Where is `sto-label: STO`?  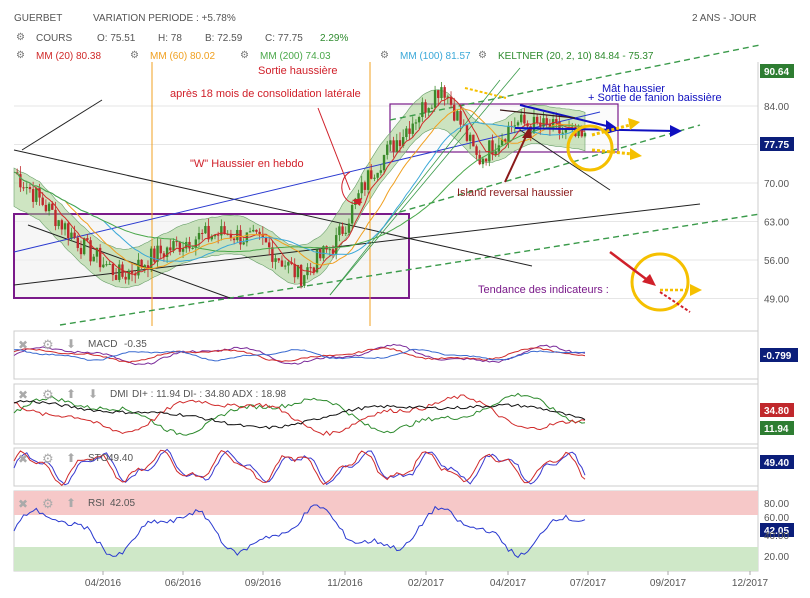 sto-label: STO is located at coordinates (98, 458).